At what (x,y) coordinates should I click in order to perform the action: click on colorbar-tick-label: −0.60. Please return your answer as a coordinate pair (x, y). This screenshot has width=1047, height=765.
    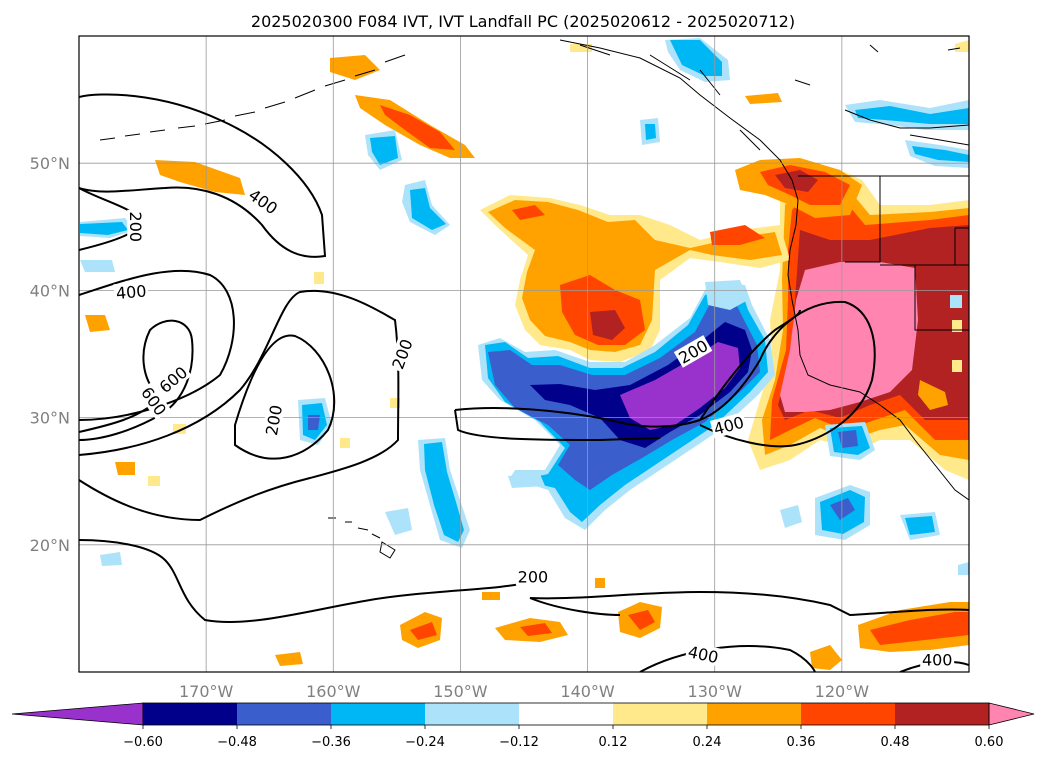
    Looking at the image, I should click on (143, 742).